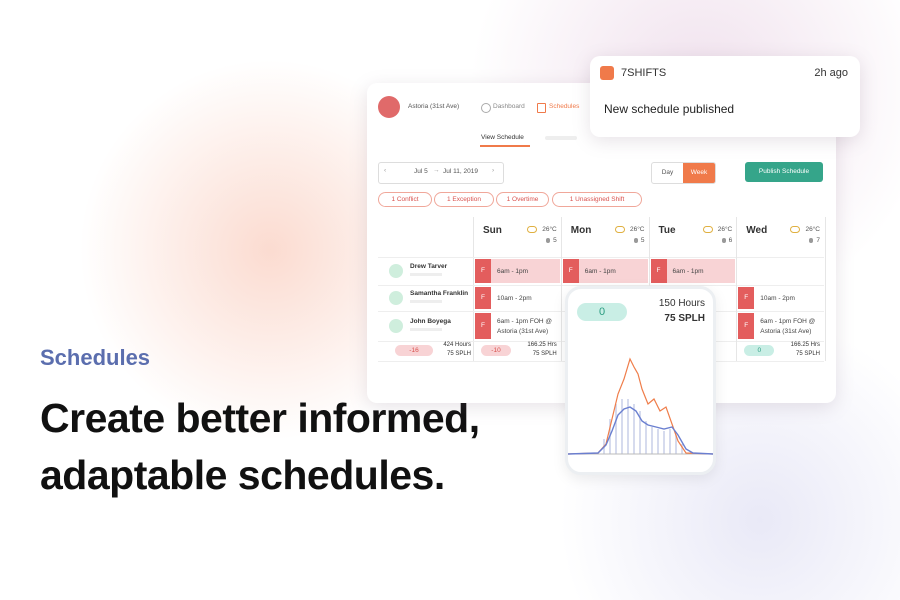  What do you see at coordinates (667, 230) in the screenshot?
I see `day-name: Tue` at bounding box center [667, 230].